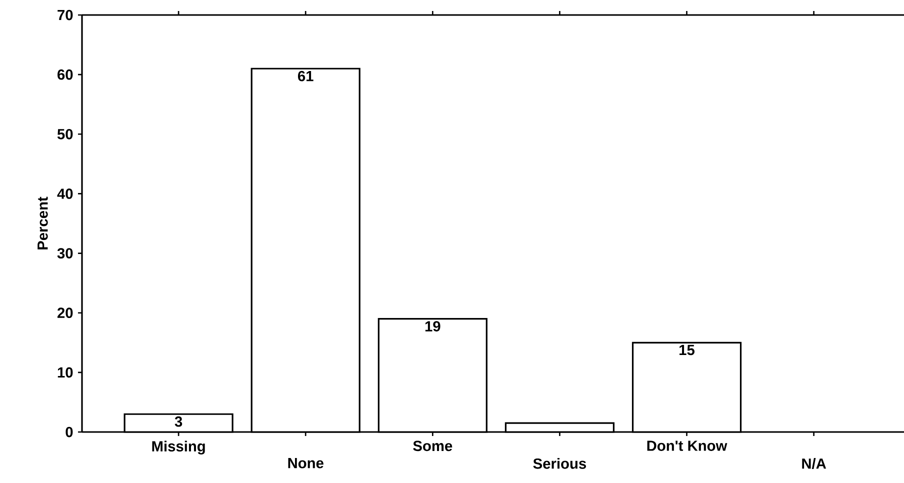 The width and height of the screenshot is (904, 483). Describe the element at coordinates (65, 253) in the screenshot. I see `y-tick-label: 30` at that location.